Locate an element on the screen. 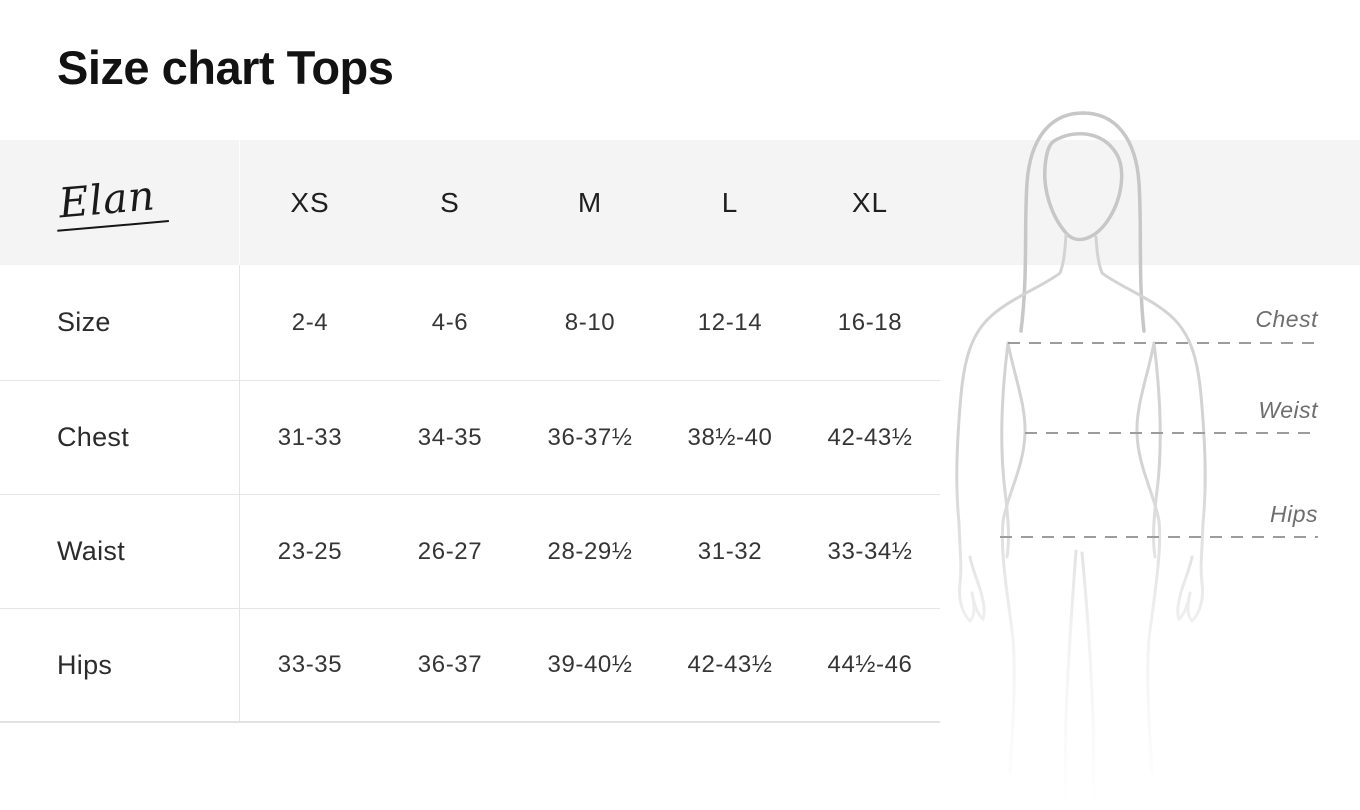  brand-logo: Elan is located at coordinates (111, 202).